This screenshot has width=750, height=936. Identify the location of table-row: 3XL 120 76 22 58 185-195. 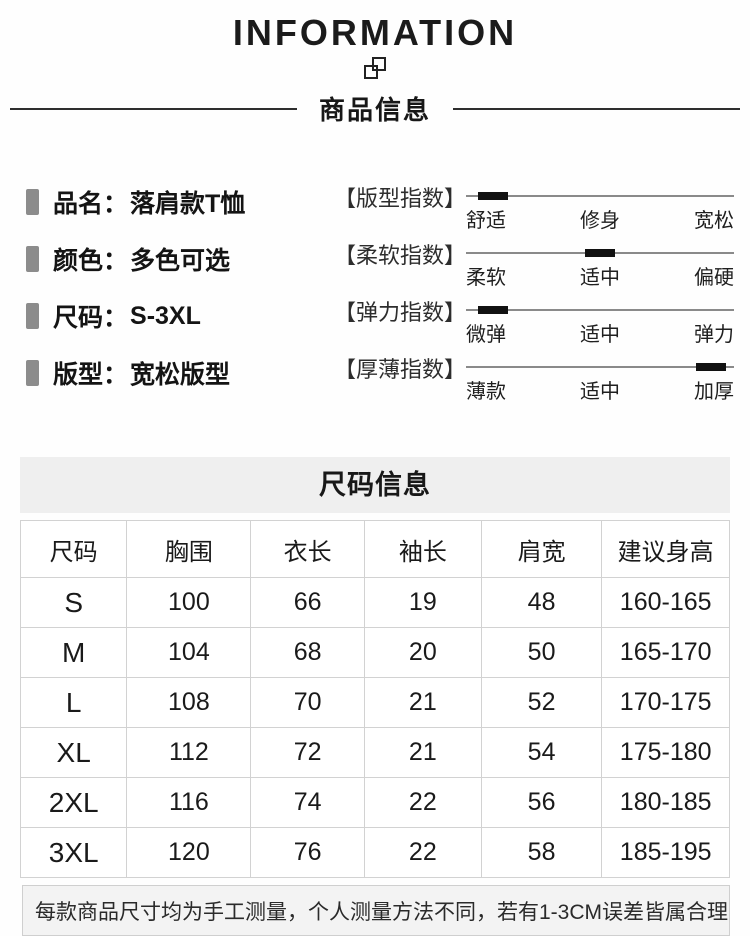
(374, 852).